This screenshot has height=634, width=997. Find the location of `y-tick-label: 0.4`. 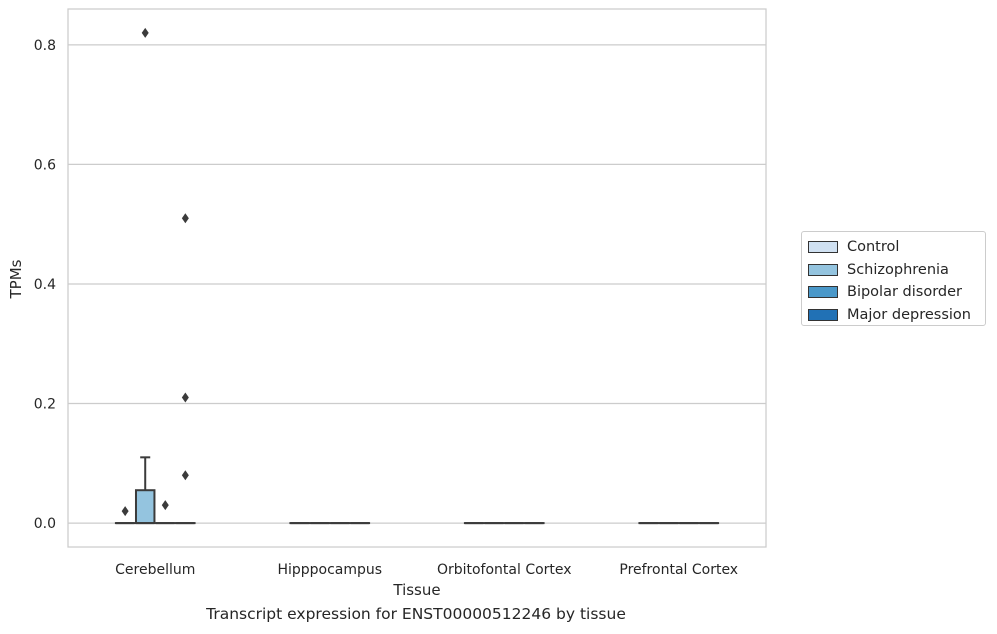

y-tick-label: 0.4 is located at coordinates (45, 285).